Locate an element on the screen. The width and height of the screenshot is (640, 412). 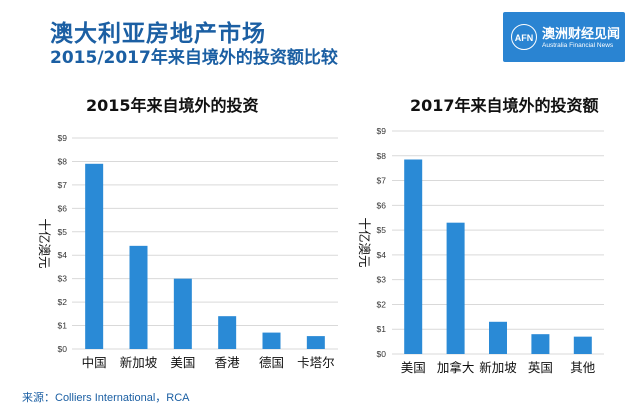
x-category-label: 德国 is located at coordinates (271, 362).